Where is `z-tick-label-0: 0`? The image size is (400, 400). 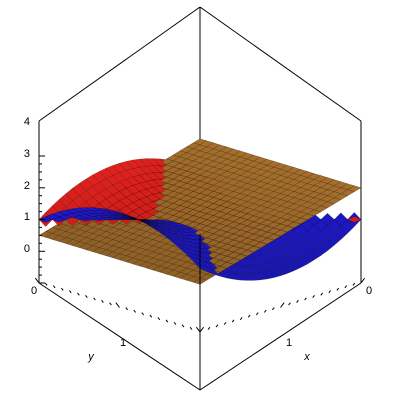 z-tick-label-0: 0 is located at coordinates (27, 249).